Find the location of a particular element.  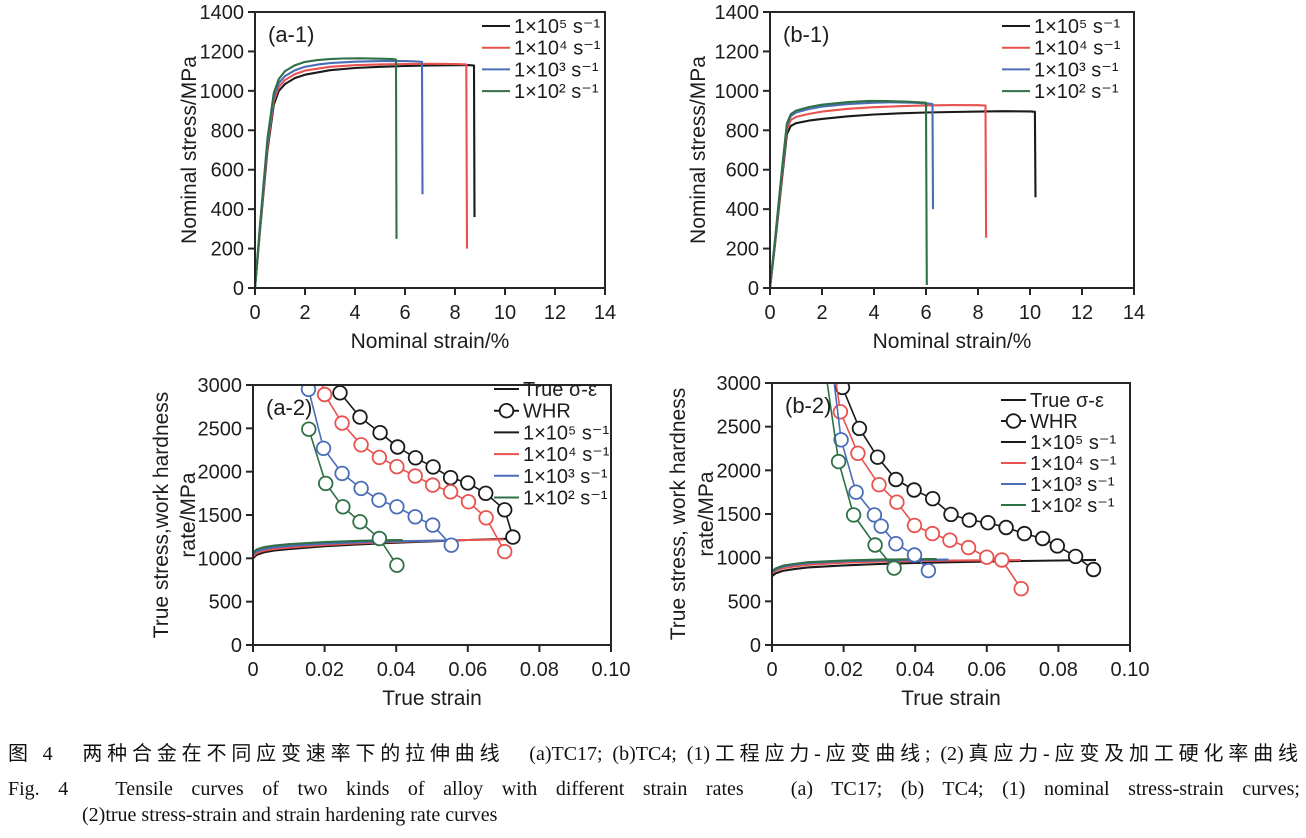

legend-label: True σ-ε is located at coordinates (560, 390).